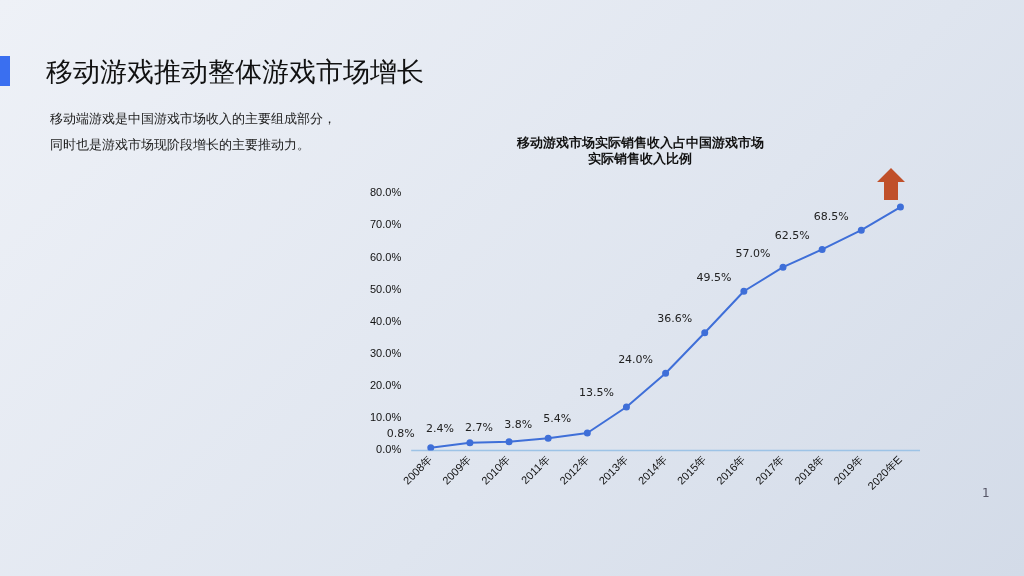 Image resolution: width=1024 pixels, height=576 pixels. Describe the element at coordinates (193, 119) in the screenshot. I see `text: 移动端游戏是中国游戏市场收入的主要组成部分，` at that location.